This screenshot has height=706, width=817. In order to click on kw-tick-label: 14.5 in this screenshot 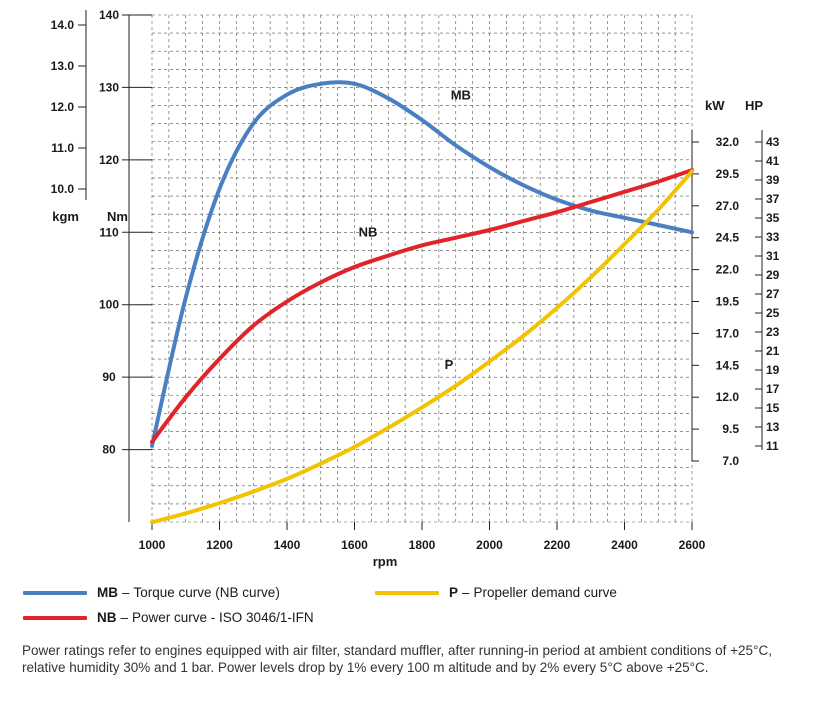, I will do `click(728, 365)`.